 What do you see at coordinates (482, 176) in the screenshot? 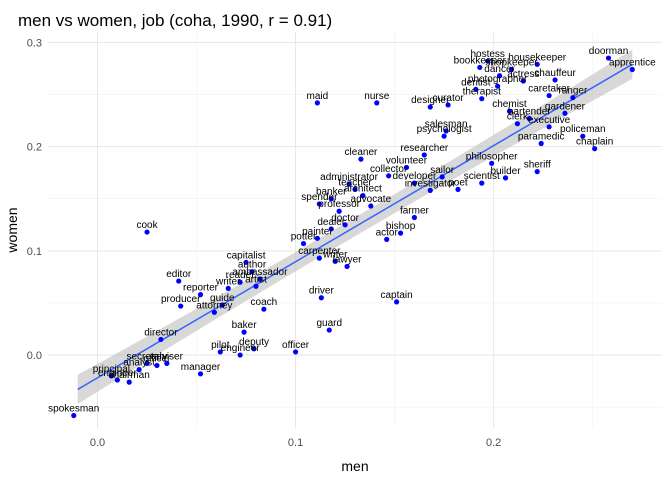
I see `point-label: scientist` at bounding box center [482, 176].